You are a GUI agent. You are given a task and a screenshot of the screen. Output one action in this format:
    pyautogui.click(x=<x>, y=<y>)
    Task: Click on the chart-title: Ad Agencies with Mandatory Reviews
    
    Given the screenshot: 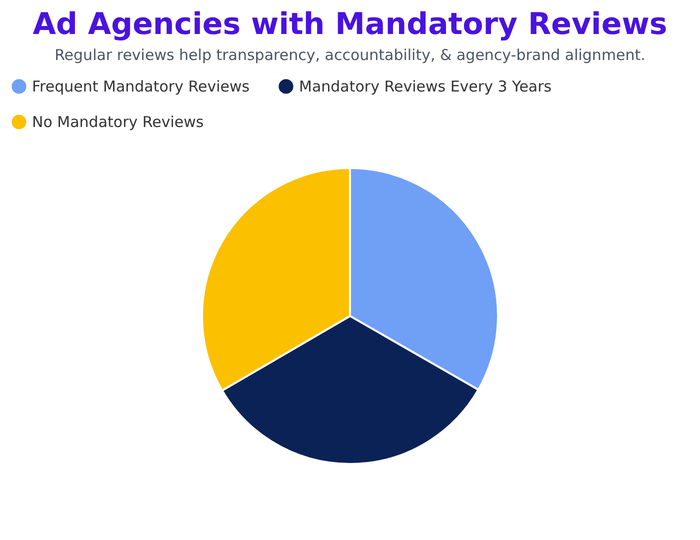 What is the action you would take?
    pyautogui.click(x=350, y=24)
    